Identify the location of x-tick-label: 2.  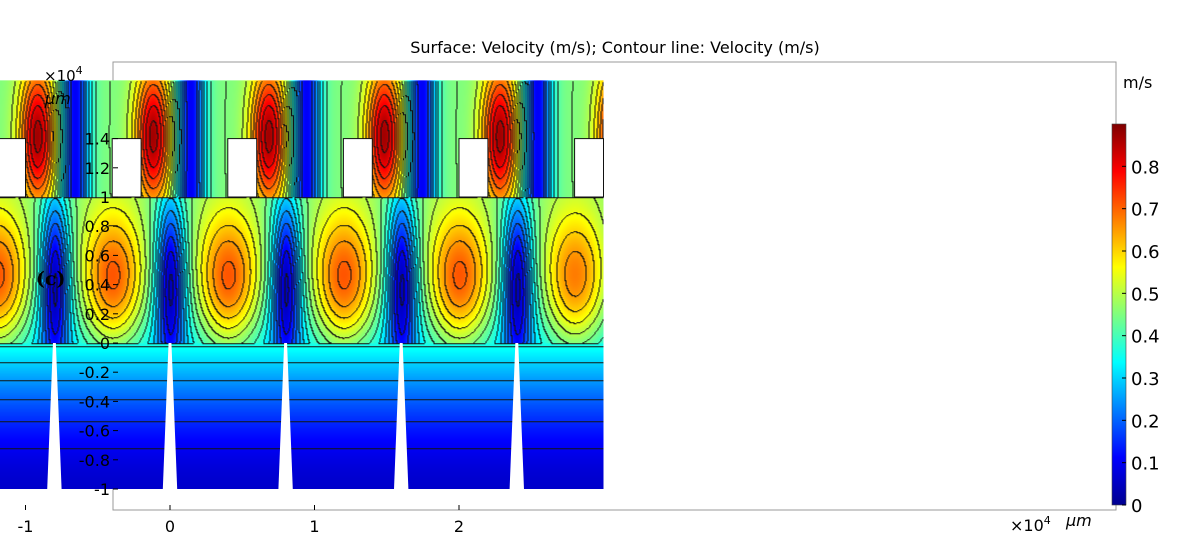
(459, 526).